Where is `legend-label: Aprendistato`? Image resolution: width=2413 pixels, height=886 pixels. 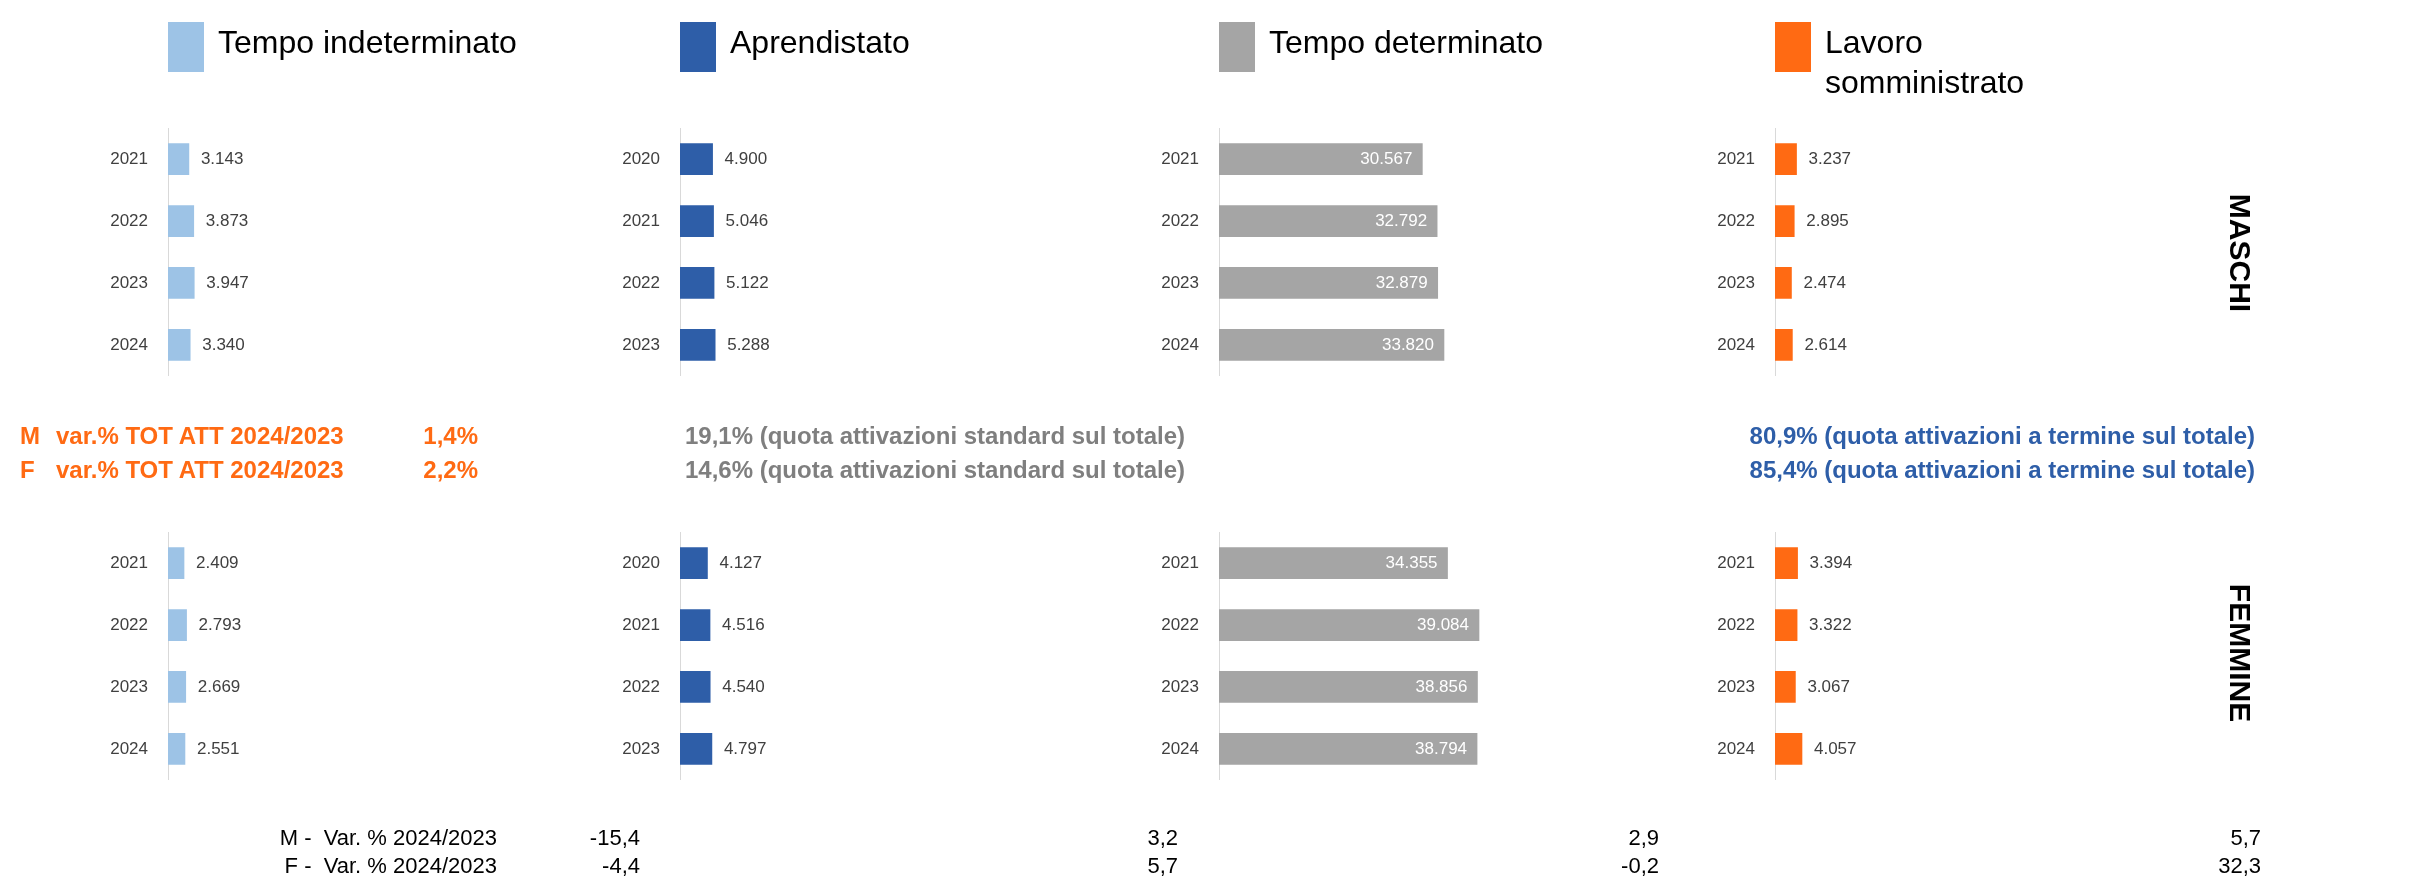 legend-label: Aprendistato is located at coordinates (820, 42).